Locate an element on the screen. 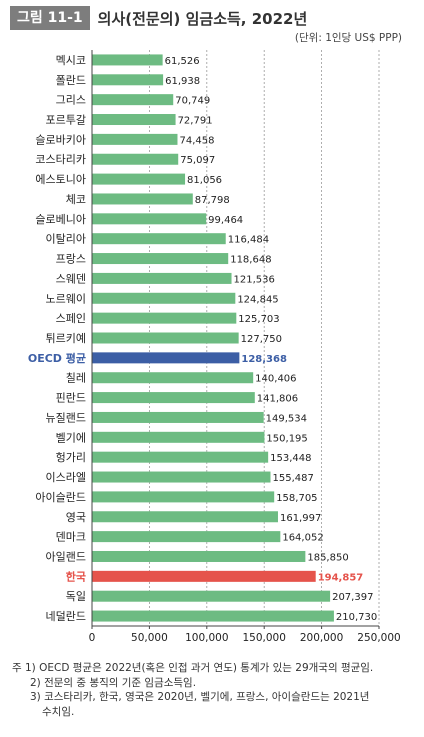 This screenshot has height=737, width=424. figure-header: 그림 11-1 의사(전문의) 임금소득, 2022년 is located at coordinates (158, 18).